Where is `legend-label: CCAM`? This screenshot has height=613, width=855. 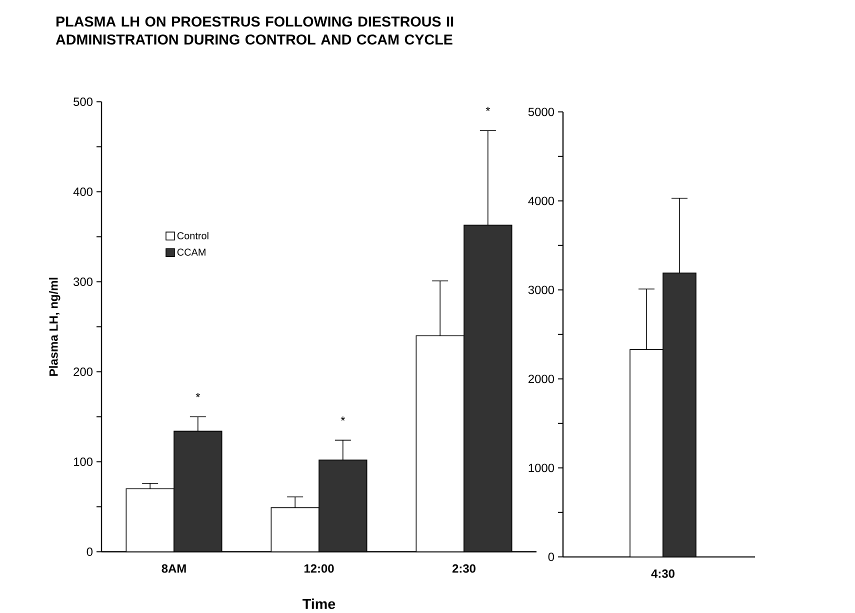 legend-label: CCAM is located at coordinates (191, 252).